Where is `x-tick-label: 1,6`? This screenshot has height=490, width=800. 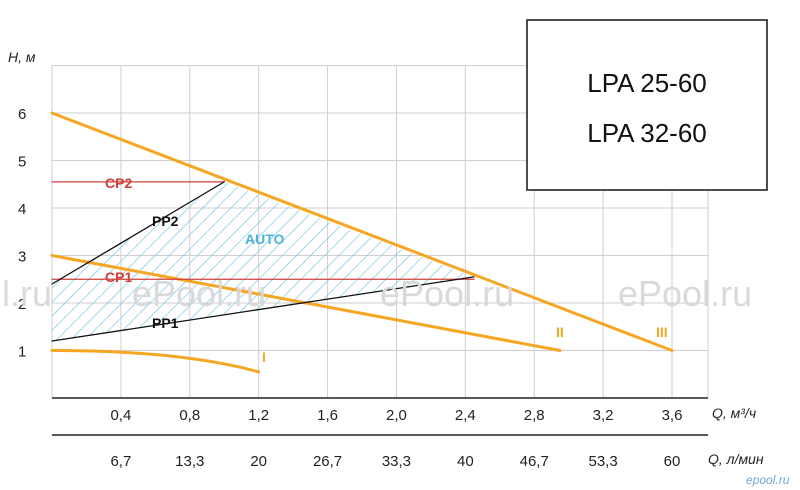
x-tick-label: 1,6 is located at coordinates (327, 415).